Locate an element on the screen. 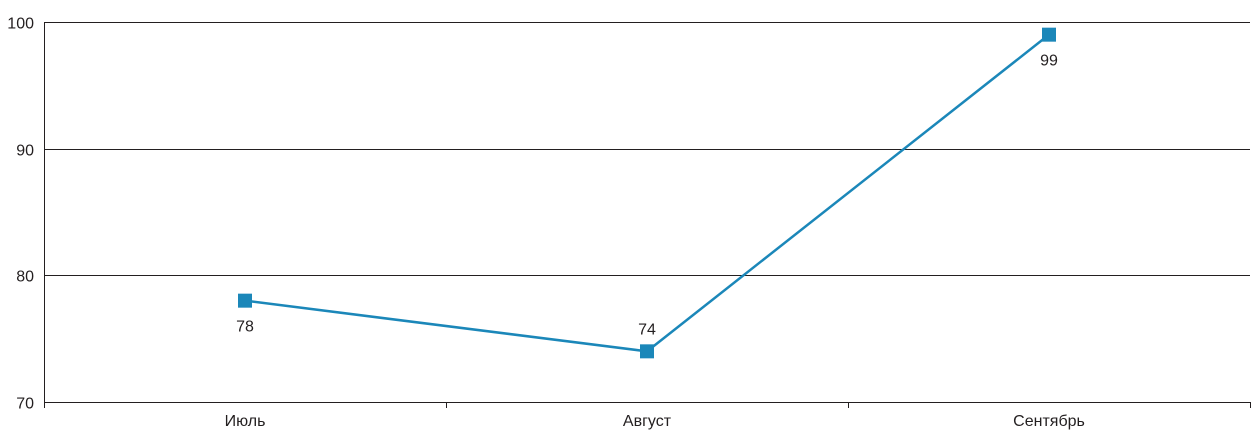 This screenshot has height=437, width=1252. y-tick-label: 80 is located at coordinates (25, 277).